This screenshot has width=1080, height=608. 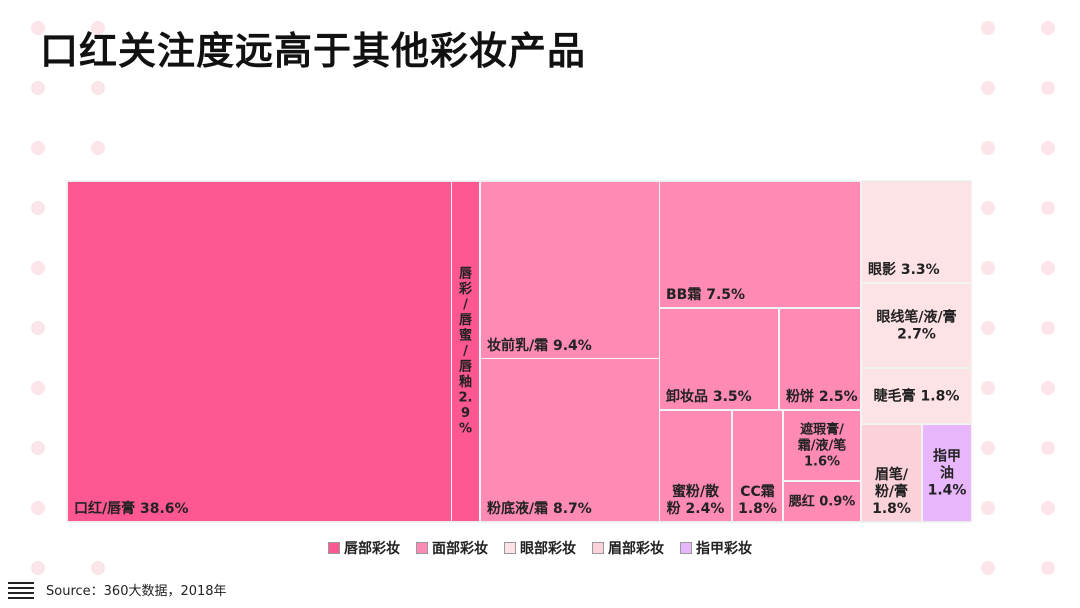 I want to click on treemap-label: %, so click(x=465, y=428).